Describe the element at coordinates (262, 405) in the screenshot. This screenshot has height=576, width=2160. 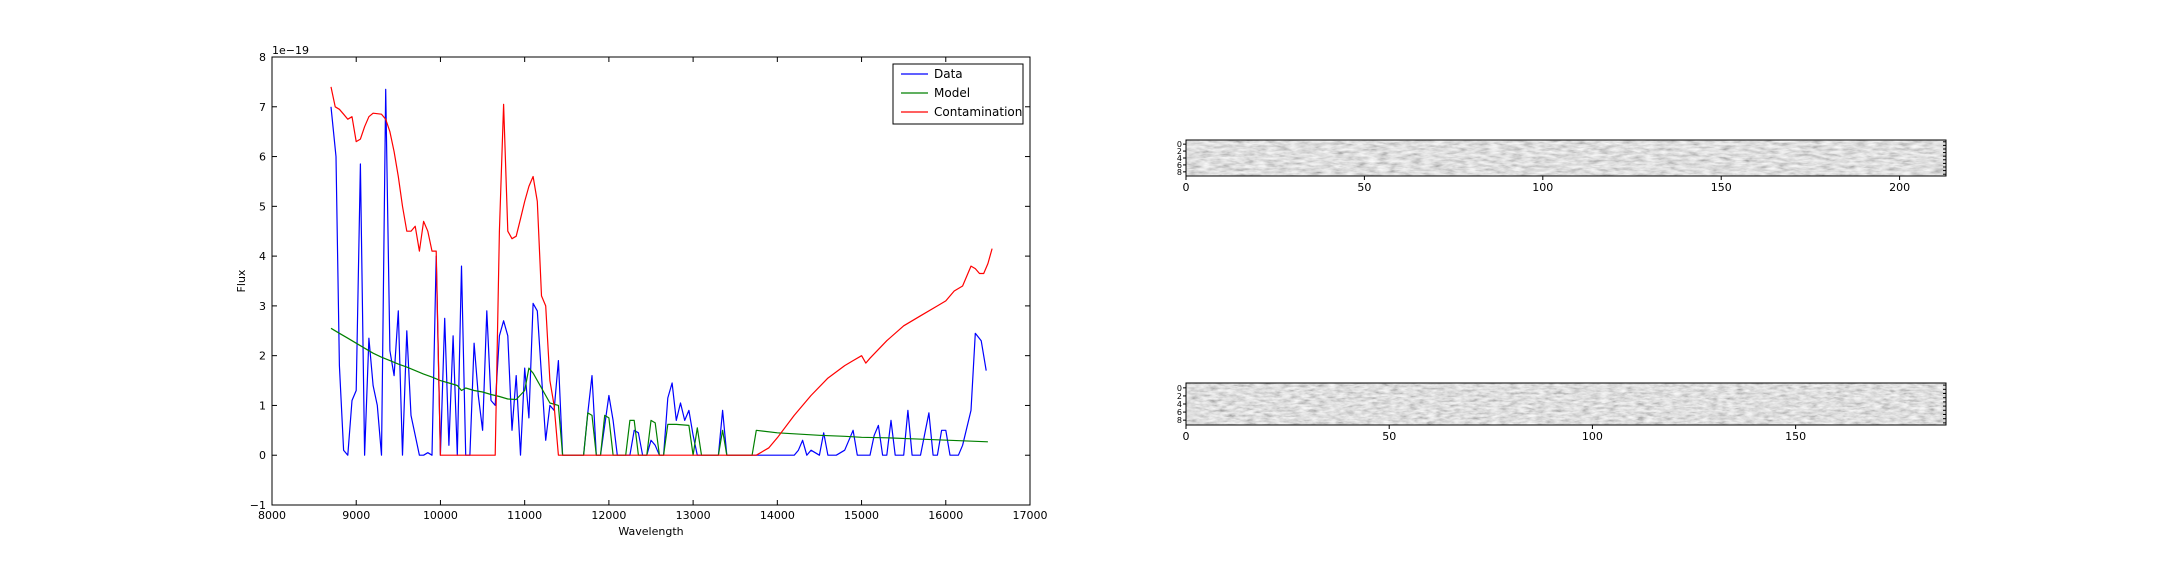
I see `y-tick-label: 1` at that location.